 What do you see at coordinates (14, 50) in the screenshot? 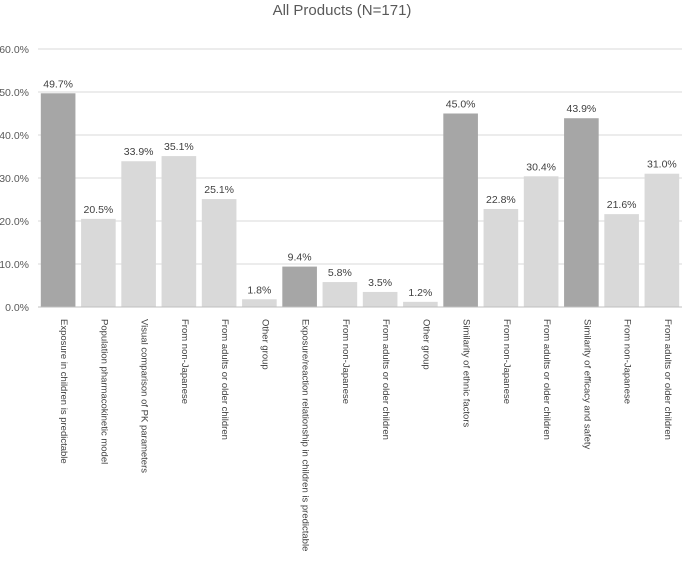
I see `y-tick-label: 60.0%` at bounding box center [14, 50].